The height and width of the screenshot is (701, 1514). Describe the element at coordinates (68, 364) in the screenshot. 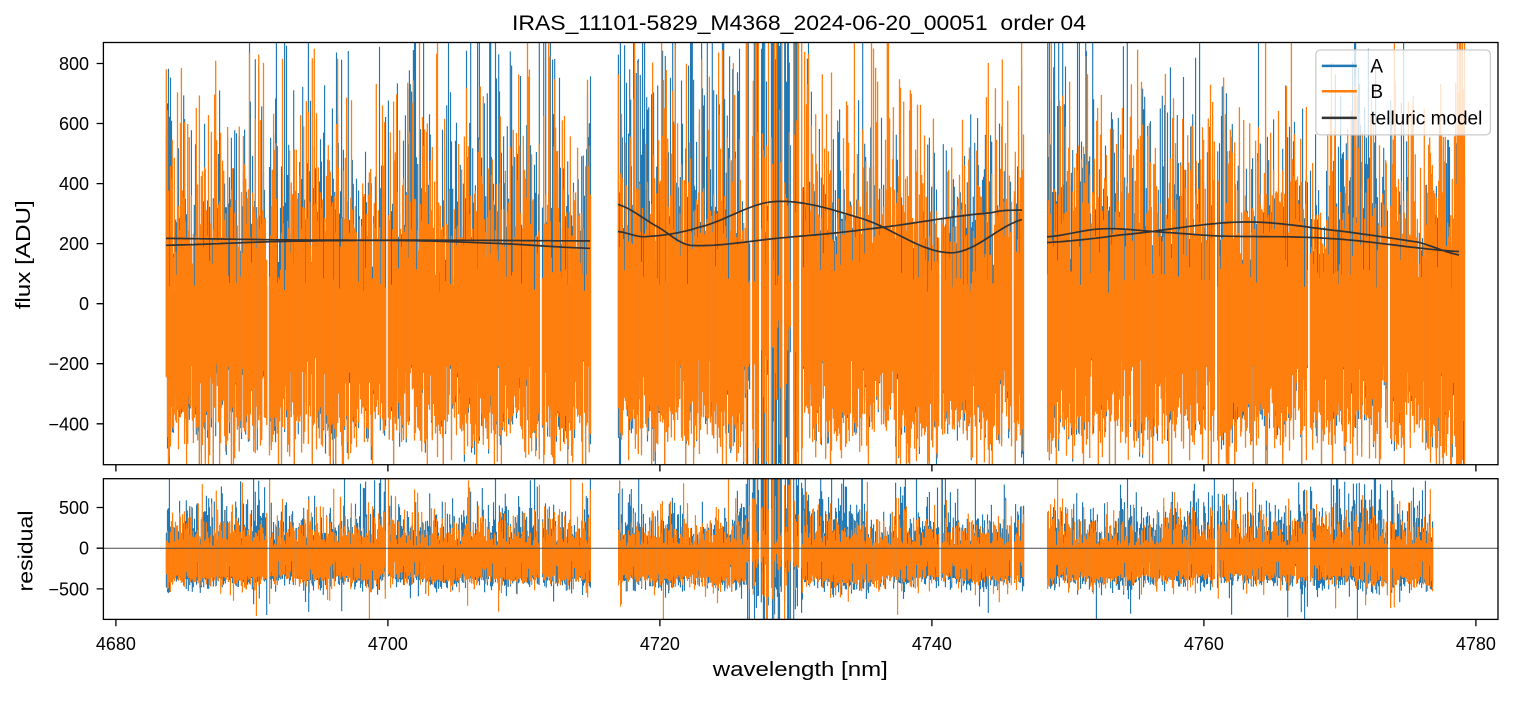

I see `svg-text: −200` at that location.